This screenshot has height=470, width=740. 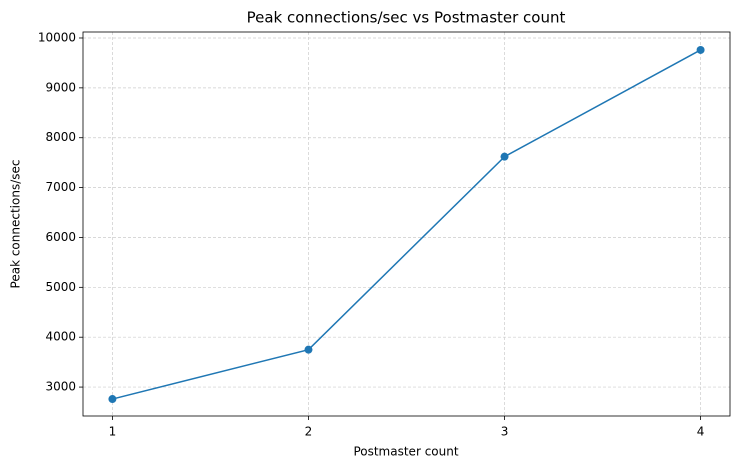 What do you see at coordinates (16, 224) in the screenshot?
I see `y-axis-label: Peak connections/sec` at bounding box center [16, 224].